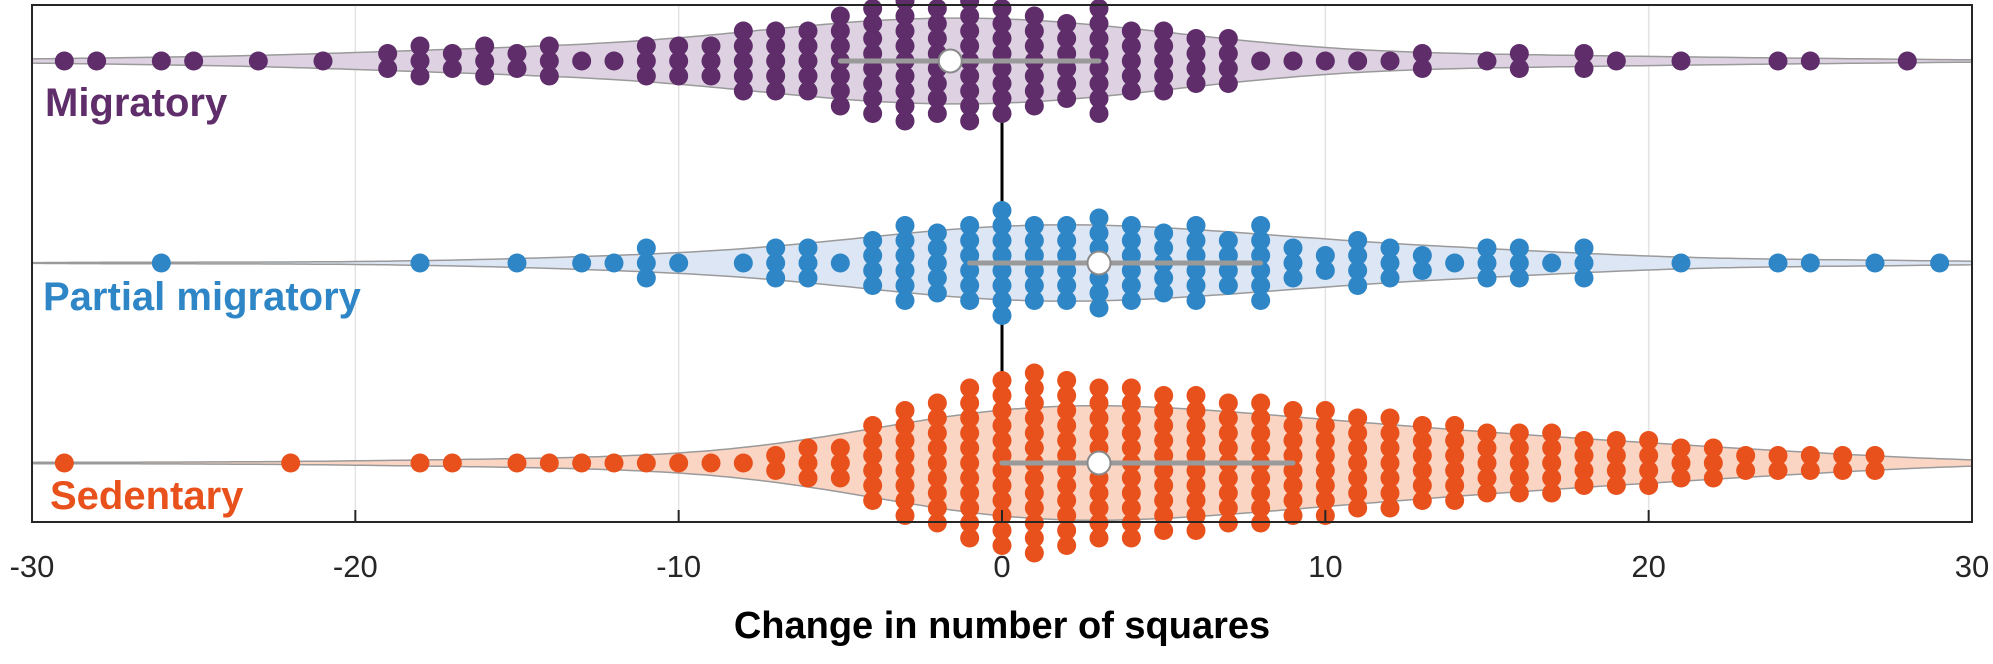  I want to click on x-tick-label: 30, so click(1972, 566).